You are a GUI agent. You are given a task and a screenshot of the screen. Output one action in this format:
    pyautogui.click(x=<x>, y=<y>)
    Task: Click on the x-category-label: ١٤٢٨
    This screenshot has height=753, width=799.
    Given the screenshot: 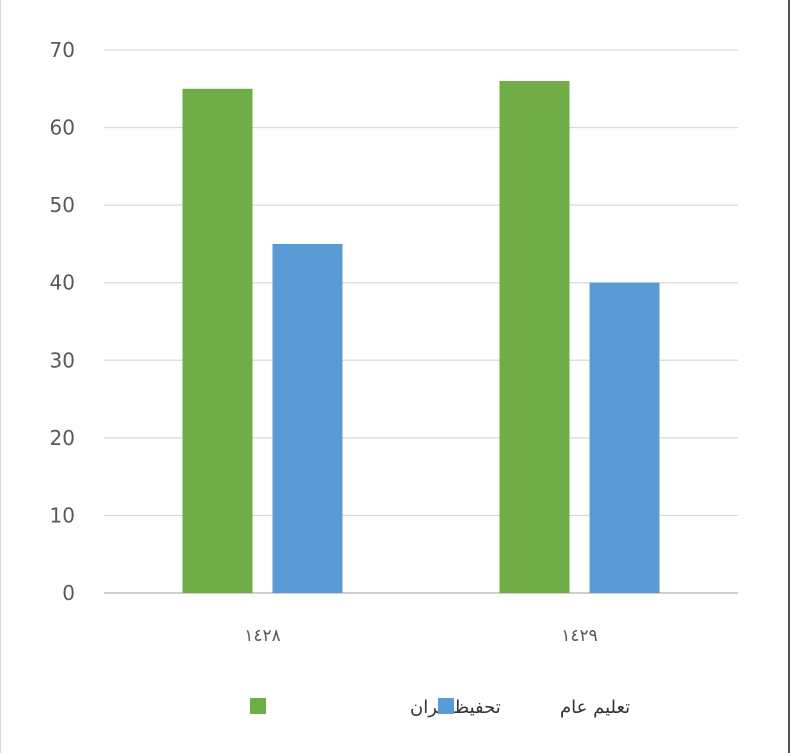 What is the action you would take?
    pyautogui.click(x=262, y=636)
    